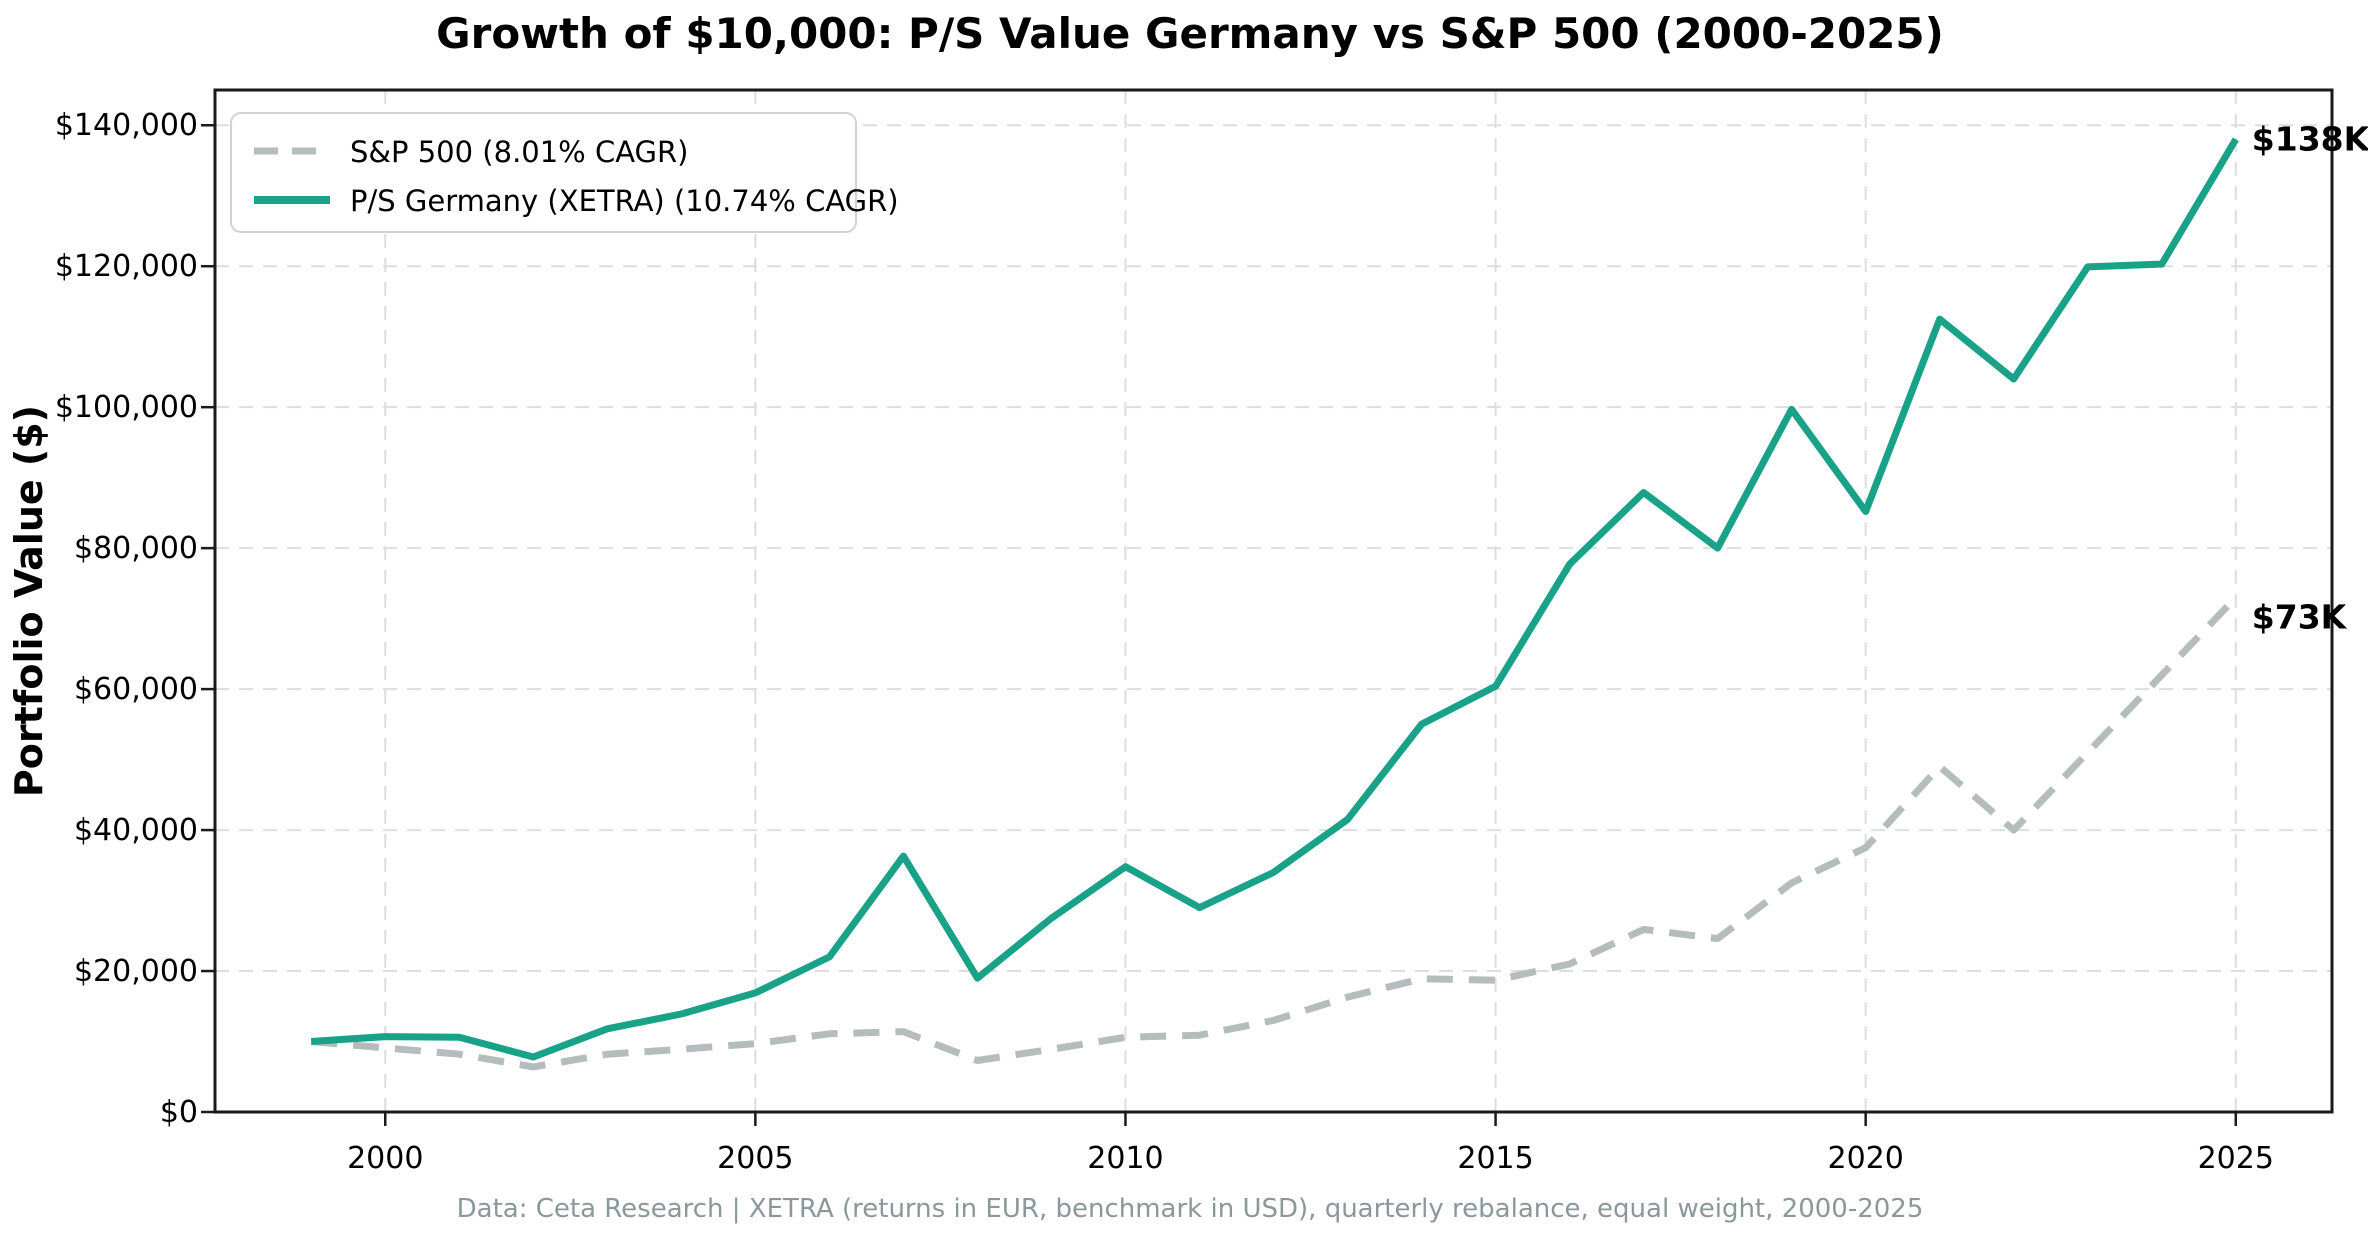 The width and height of the screenshot is (2368, 1239). What do you see at coordinates (385, 1158) in the screenshot?
I see `x-tick-label: 2000` at bounding box center [385, 1158].